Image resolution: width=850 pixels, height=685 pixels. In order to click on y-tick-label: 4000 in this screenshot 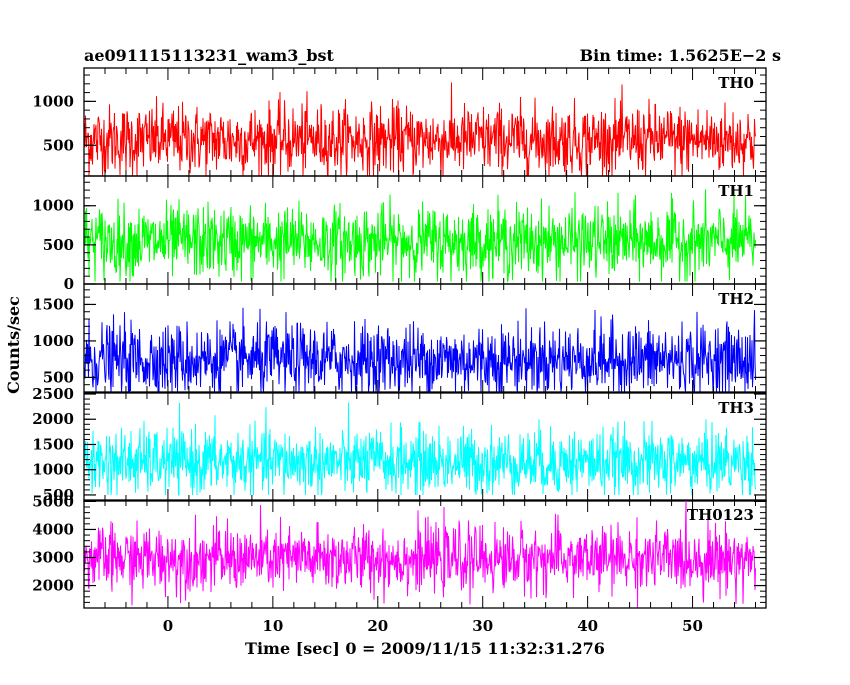, I will do `click(53, 529)`.